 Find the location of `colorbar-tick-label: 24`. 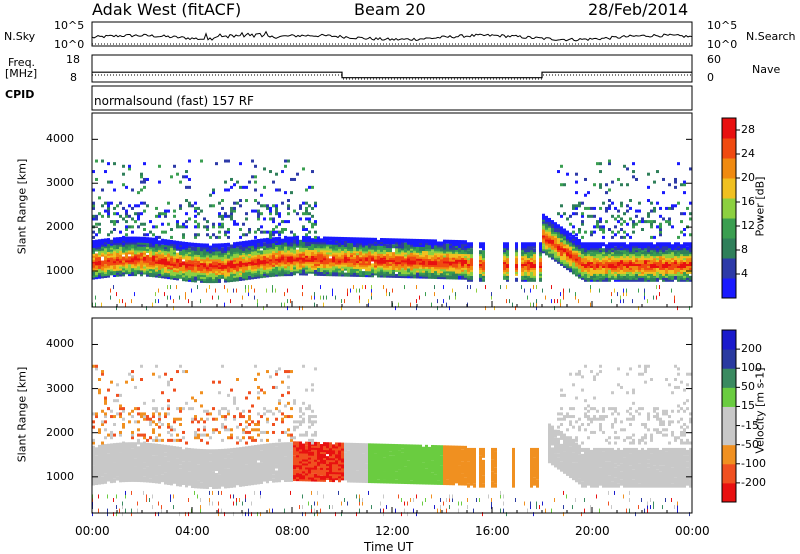

colorbar-tick-label: 24 is located at coordinates (748, 153).